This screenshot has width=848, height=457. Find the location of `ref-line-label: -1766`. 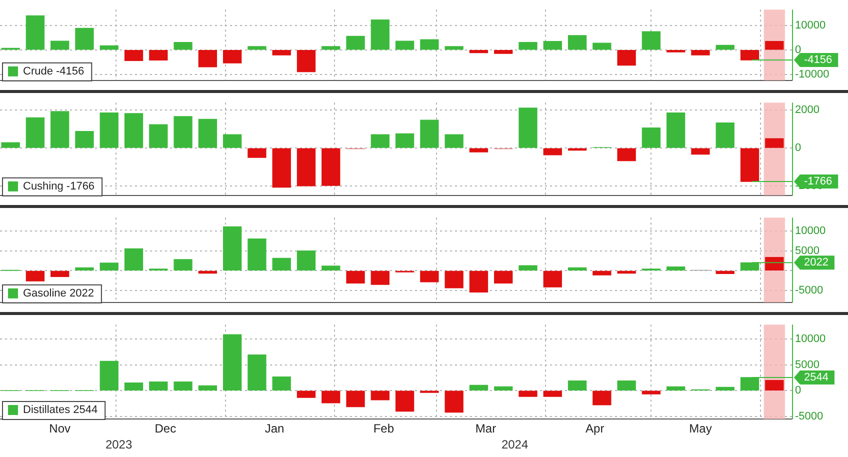

ref-line-label: -1766 is located at coordinates (818, 182).